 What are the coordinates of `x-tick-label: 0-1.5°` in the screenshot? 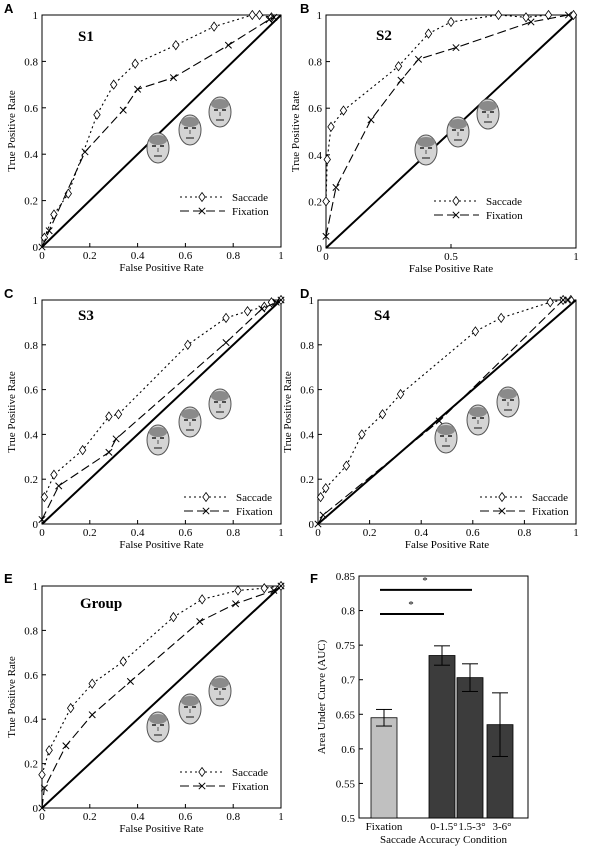 It's located at (443, 827).